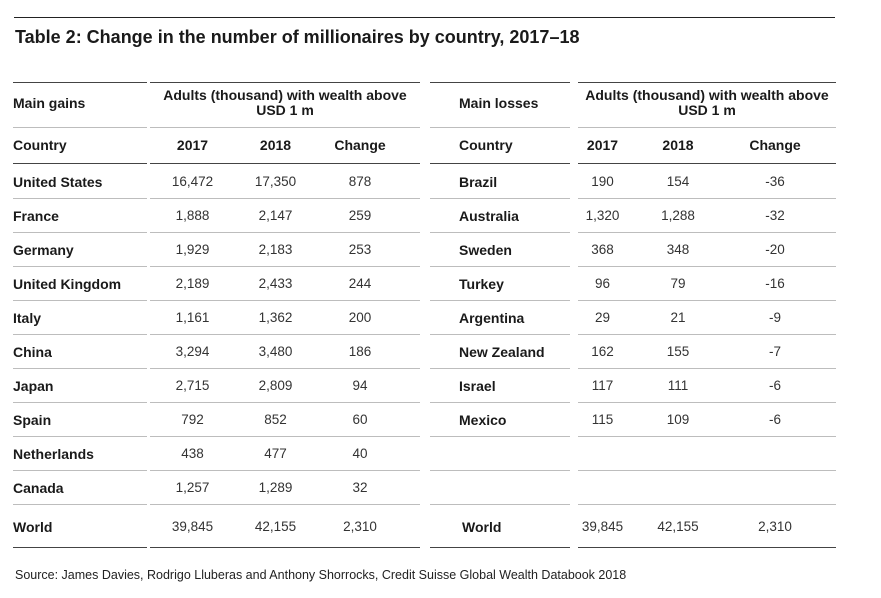 Image resolution: width=881 pixels, height=598 pixels. What do you see at coordinates (678, 216) in the screenshot?
I see `losses-row-value: 1,288` at bounding box center [678, 216].